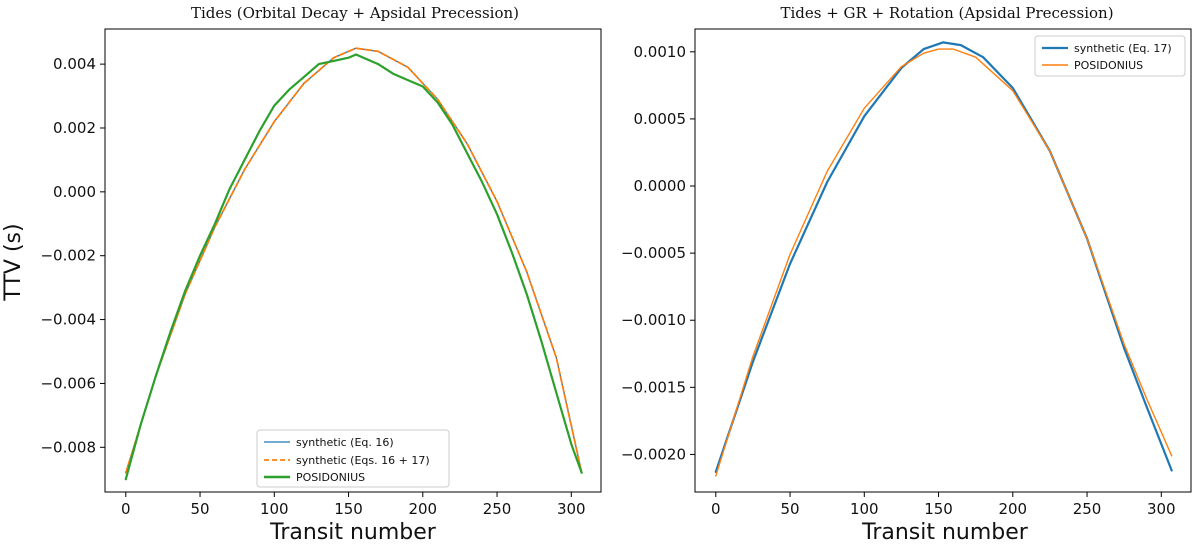 The width and height of the screenshot is (1200, 548). I want to click on left-y-tick-label: 0.002, so click(74, 128).